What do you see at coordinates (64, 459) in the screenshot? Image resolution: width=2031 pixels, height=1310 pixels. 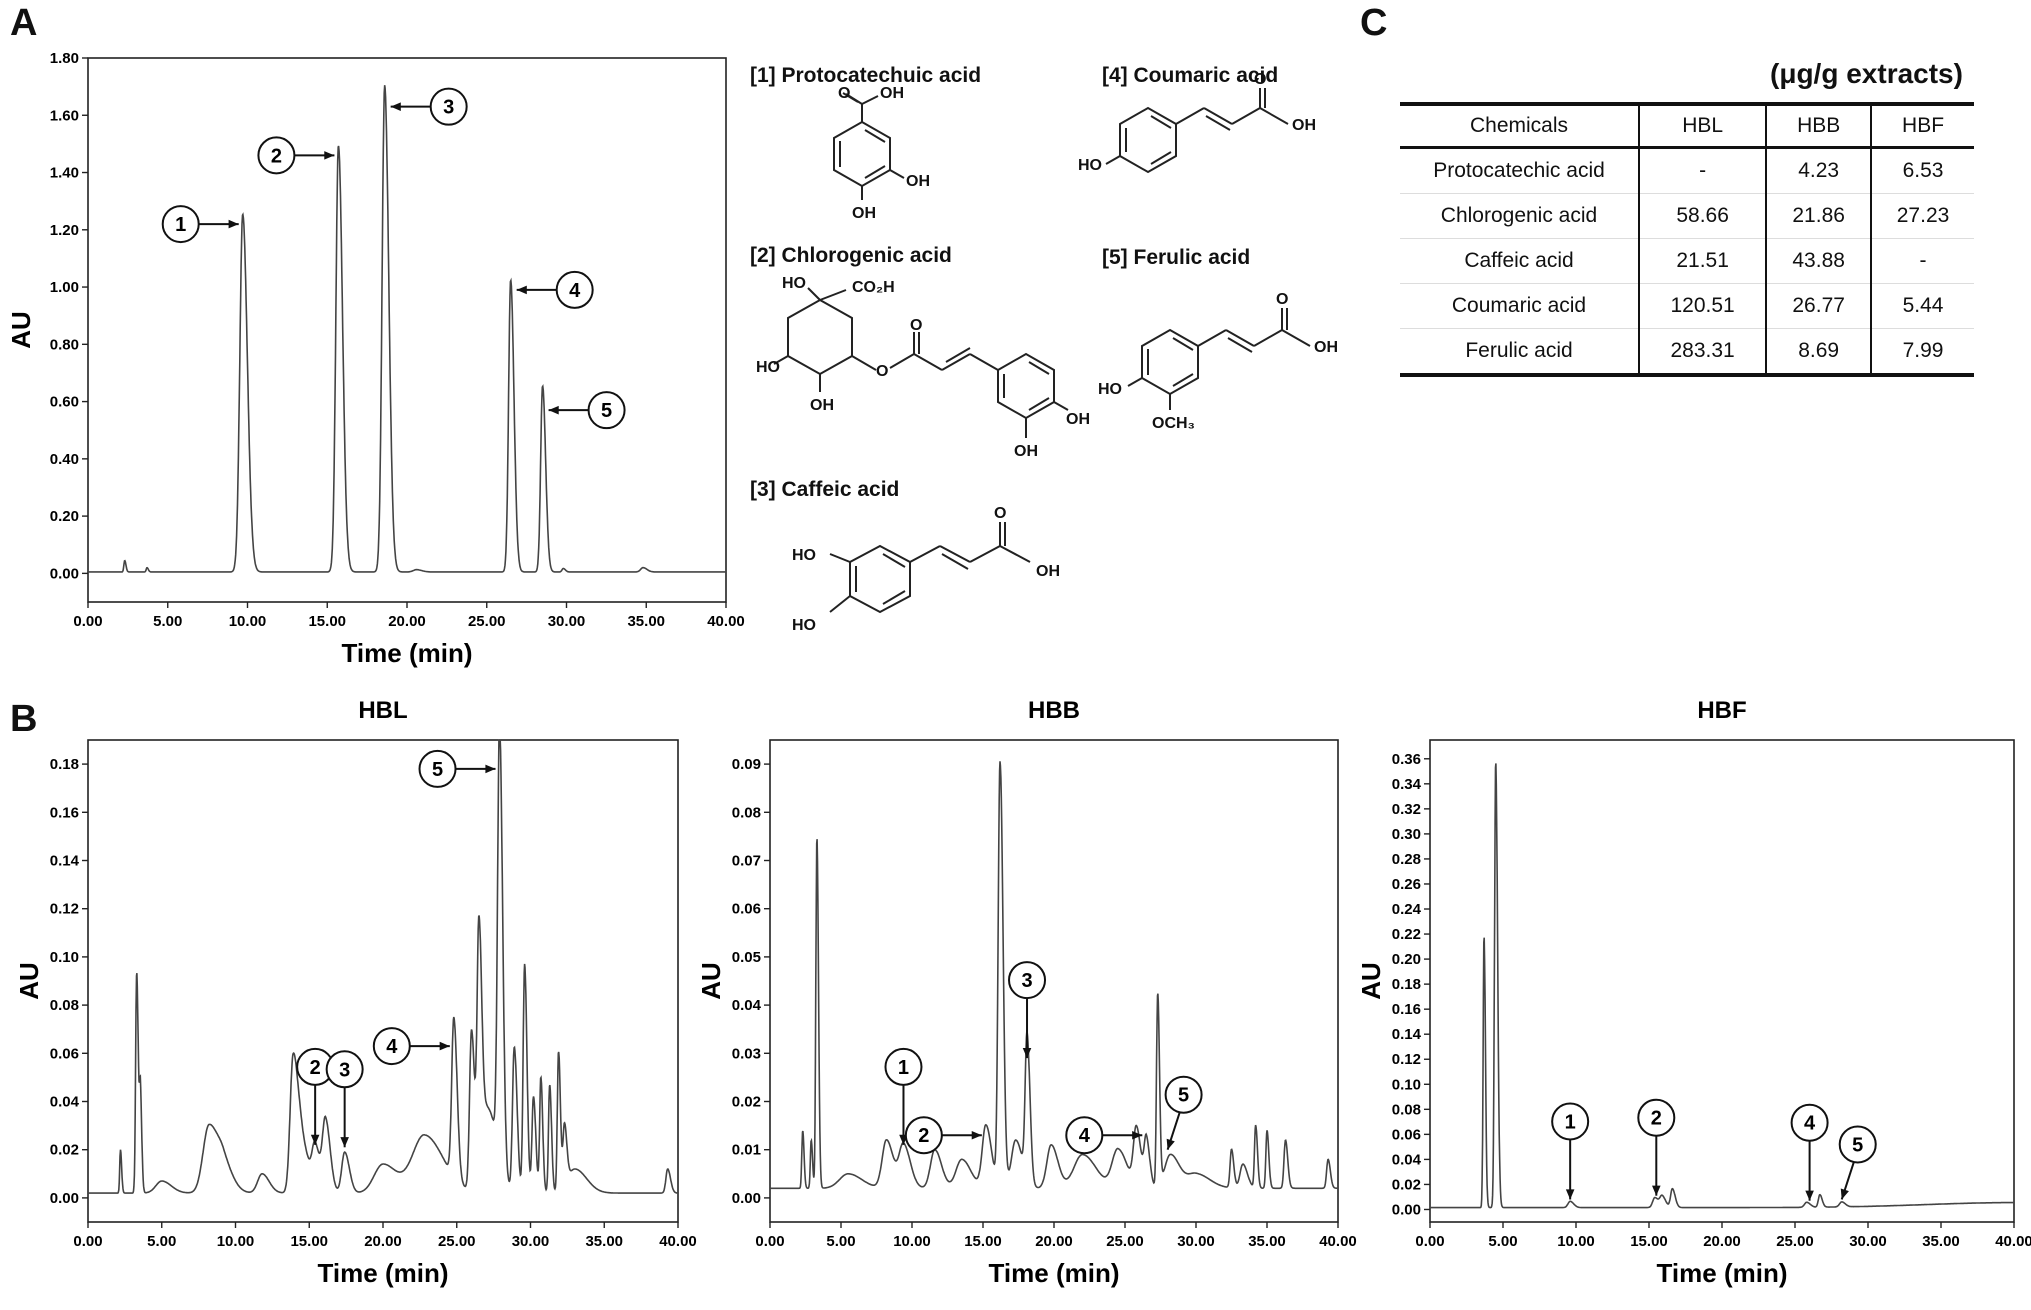 I see `y-tick-label: 0.40` at bounding box center [64, 459].